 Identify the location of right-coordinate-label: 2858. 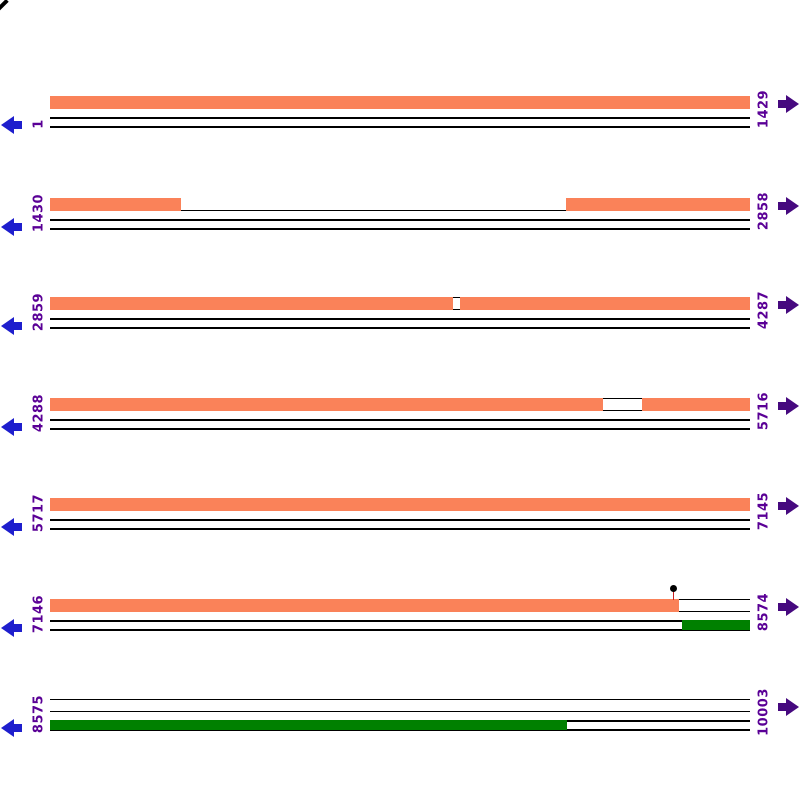
(764, 211).